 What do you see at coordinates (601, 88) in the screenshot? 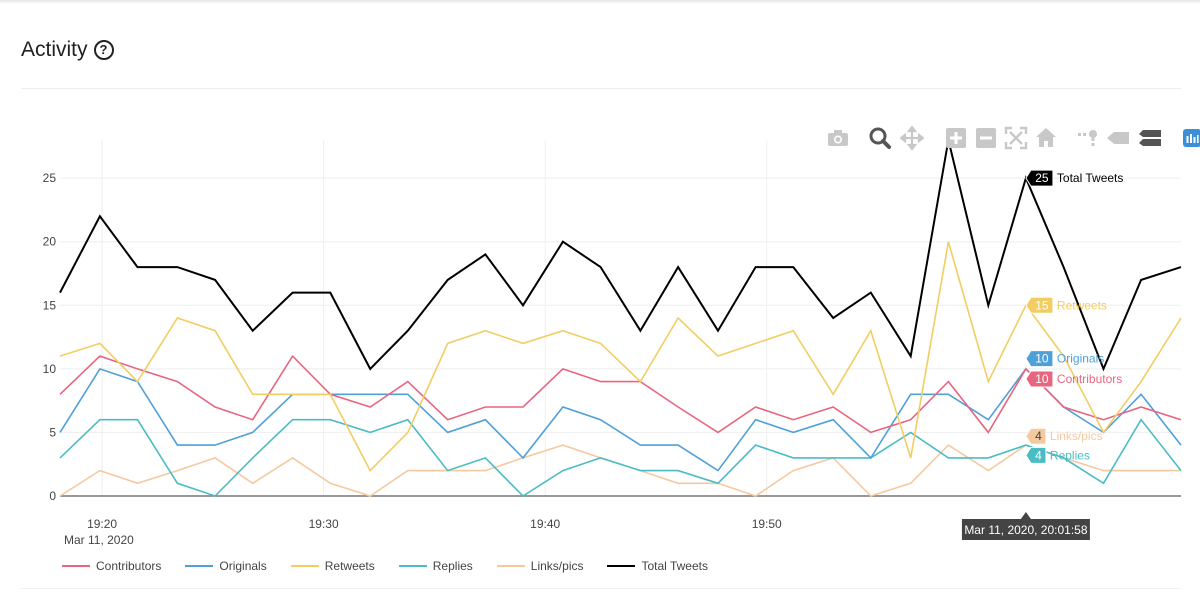
I see `header-divider` at bounding box center [601, 88].